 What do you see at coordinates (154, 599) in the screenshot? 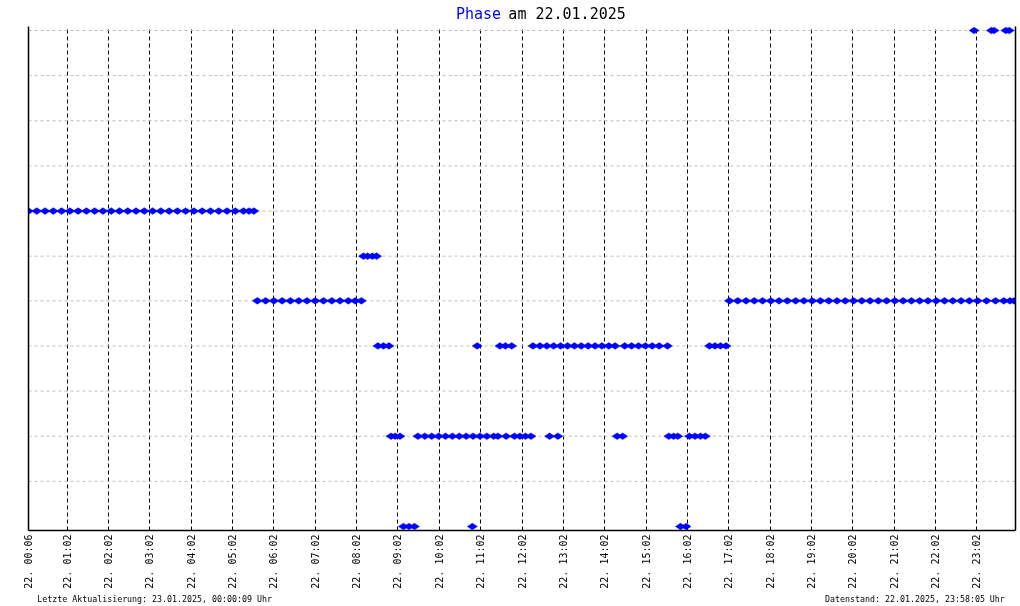
I see `text: Letzte Aktualisierung: 23.01.2025, 00:00:09 Uhr` at bounding box center [154, 599].